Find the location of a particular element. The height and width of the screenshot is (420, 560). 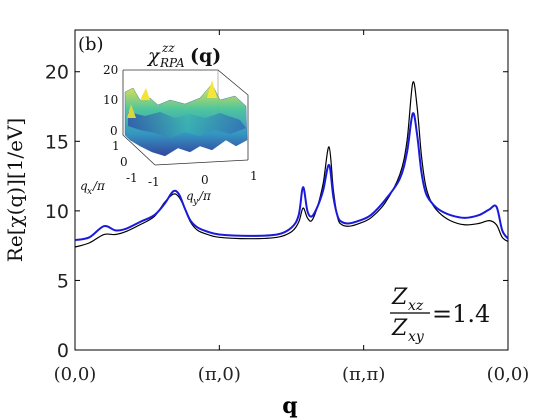

ratio-denominator: Z is located at coordinates (399, 328).